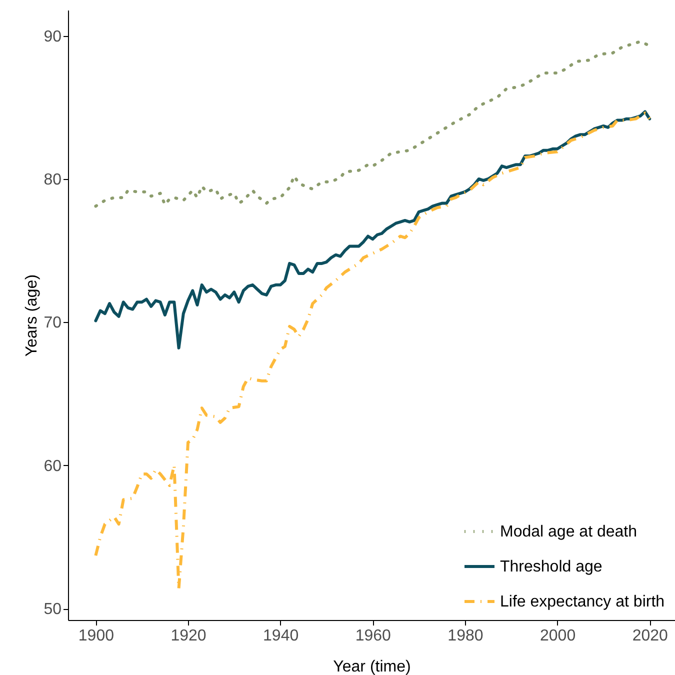 The width and height of the screenshot is (675, 675). Describe the element at coordinates (53, 179) in the screenshot. I see `y-tick-label: 80` at that location.